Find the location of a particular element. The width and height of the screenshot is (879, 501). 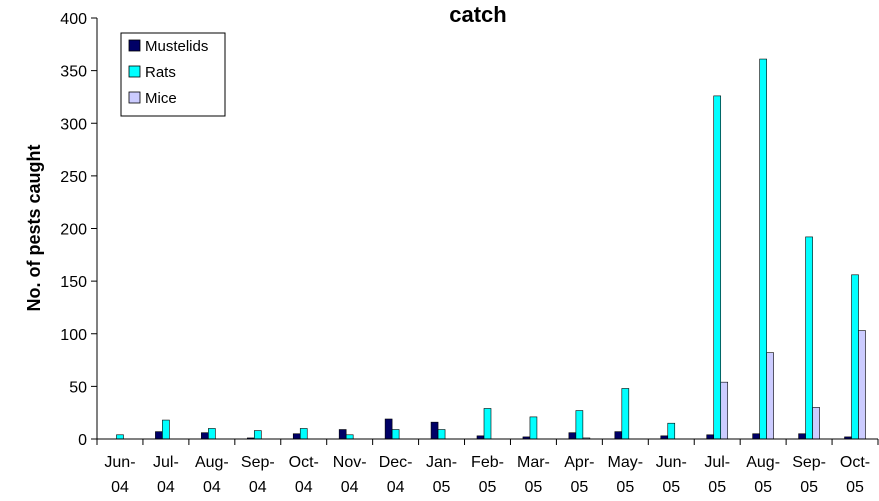

x-tick-label-1-line1: Jul- is located at coordinates (166, 462).